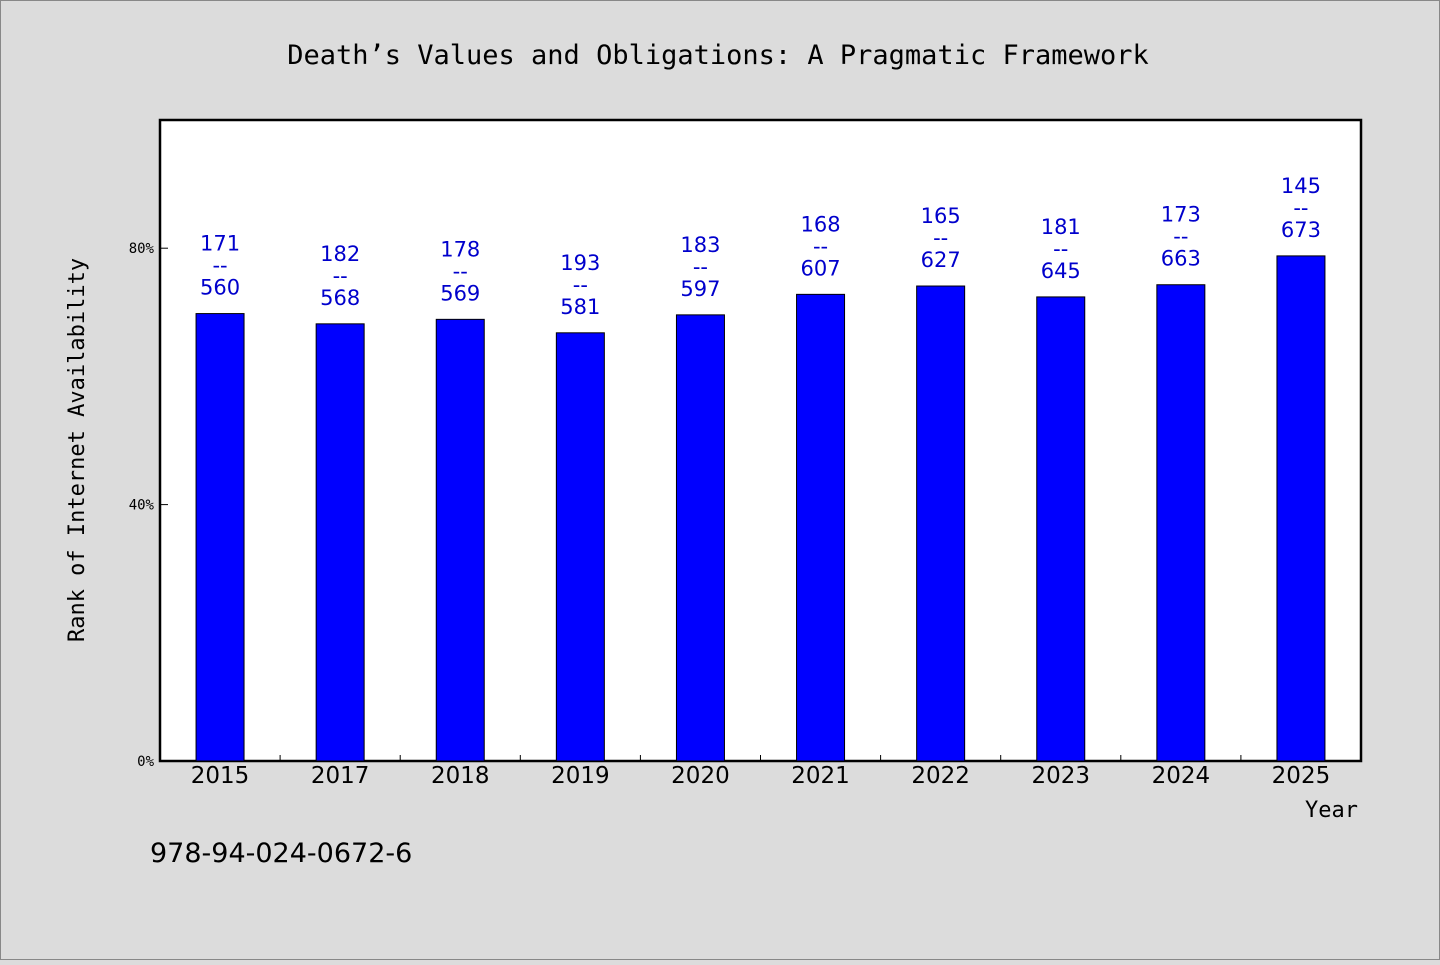  Describe the element at coordinates (1181, 259) in the screenshot. I see `data-label-bottom-2024: 663` at that location.